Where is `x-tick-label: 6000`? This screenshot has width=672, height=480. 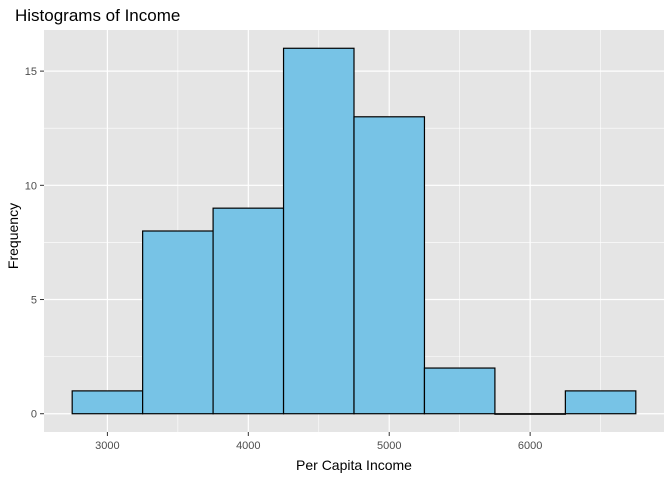
x-tick-label: 6000 is located at coordinates (530, 446).